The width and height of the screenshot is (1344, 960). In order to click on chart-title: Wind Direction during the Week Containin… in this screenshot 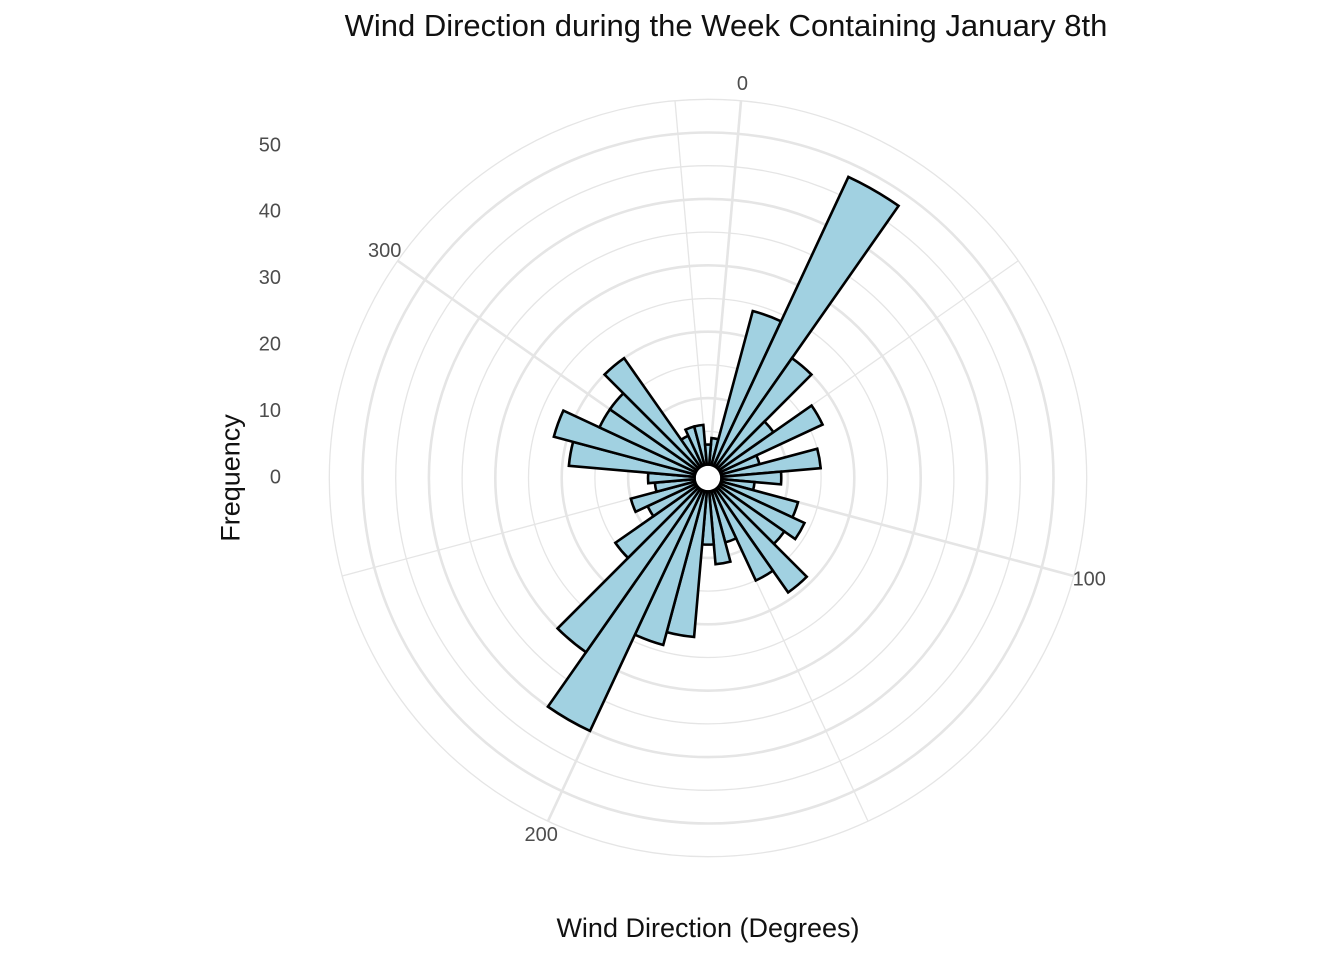, I will do `click(726, 25)`.